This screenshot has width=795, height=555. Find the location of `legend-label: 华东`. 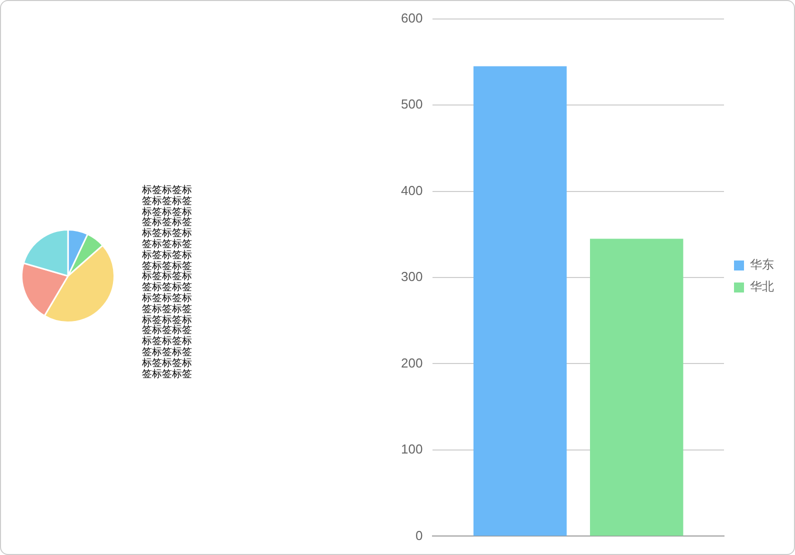

legend-label: 华东 is located at coordinates (762, 265).